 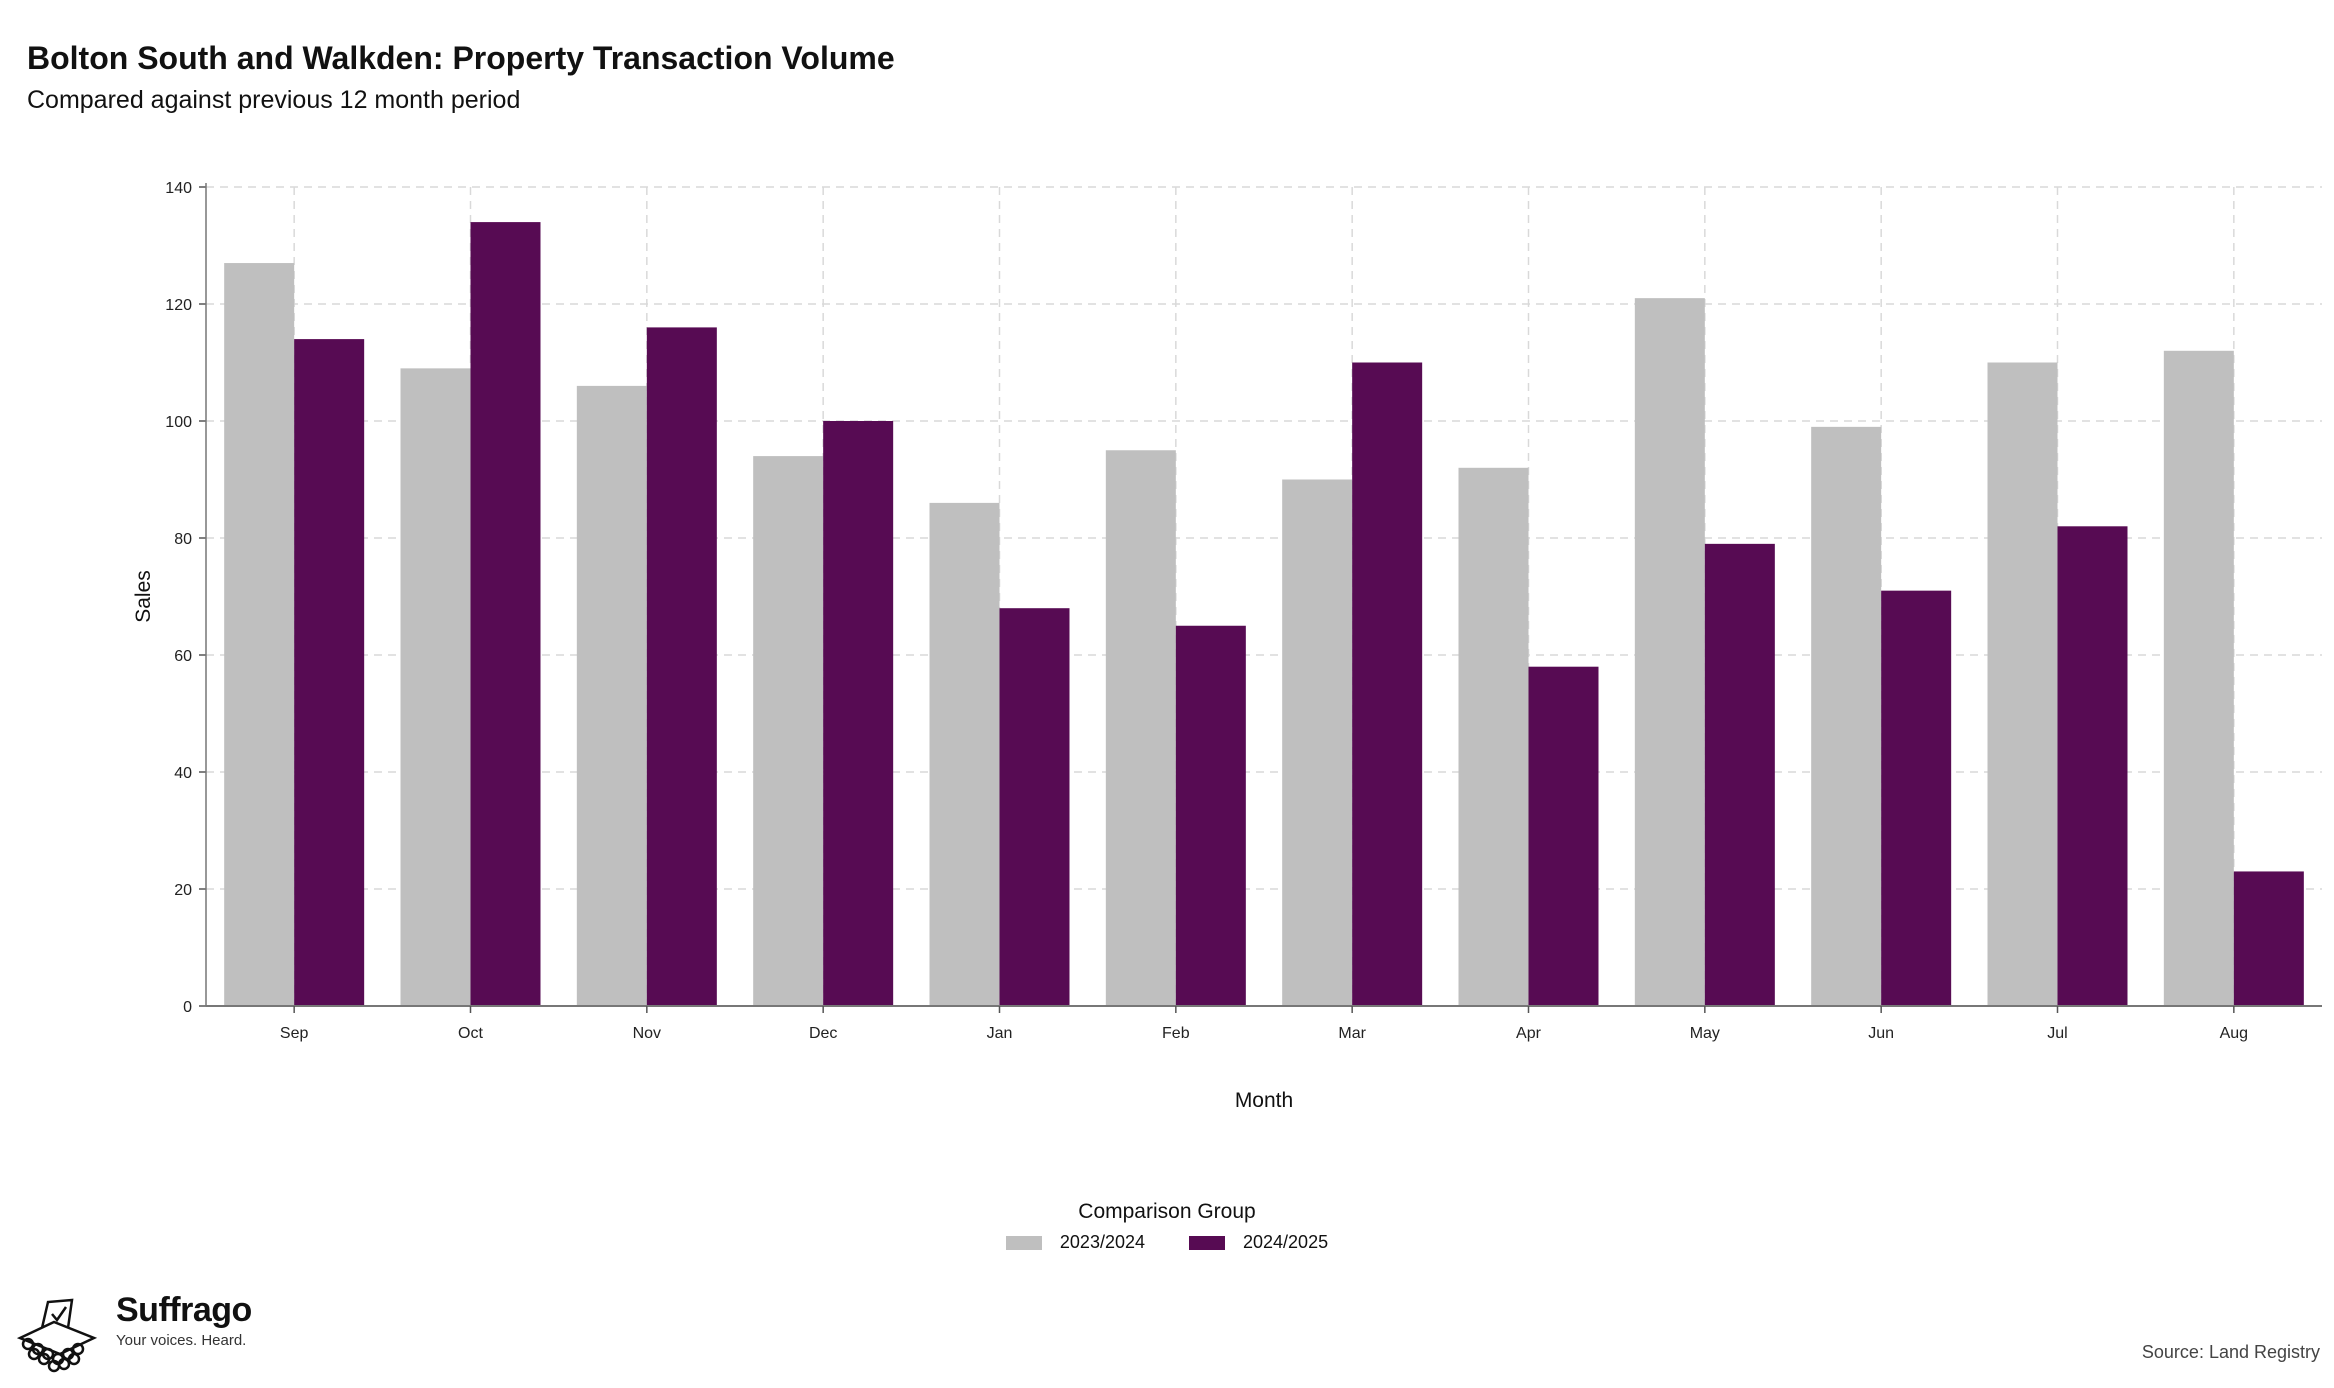 I want to click on legend-item-2024-2025: 2024/2025, so click(x=1258, y=1242).